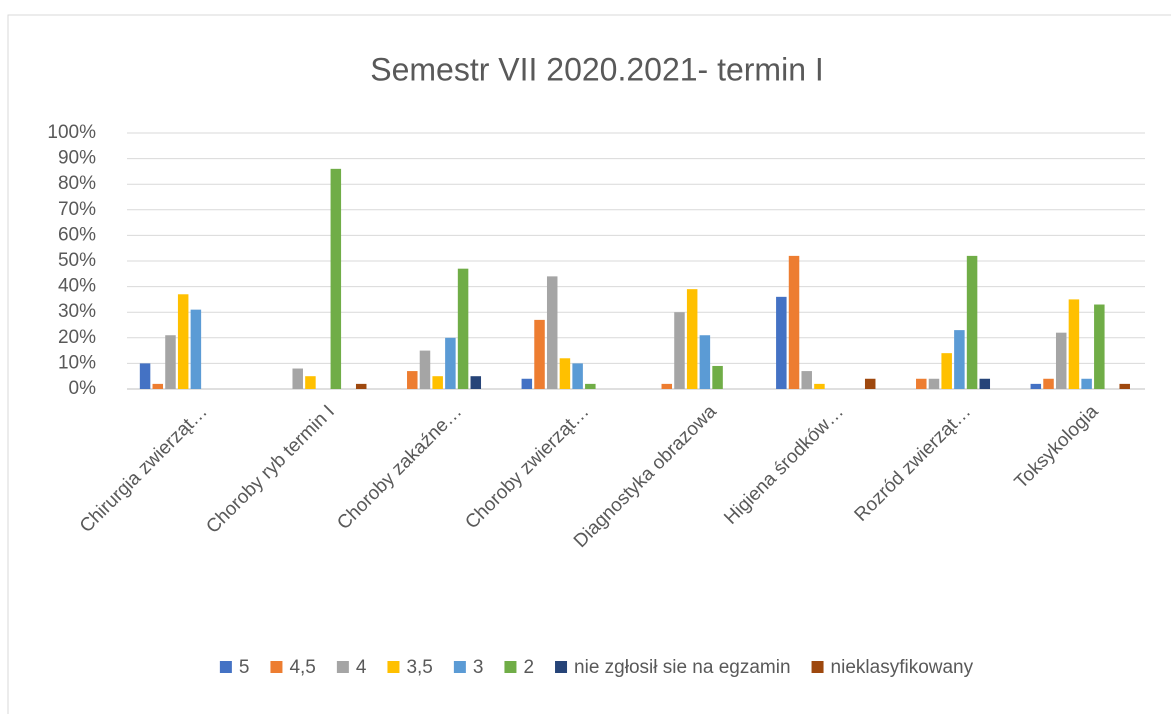 The width and height of the screenshot is (1171, 714). I want to click on legend-label: 4, so click(361, 667).